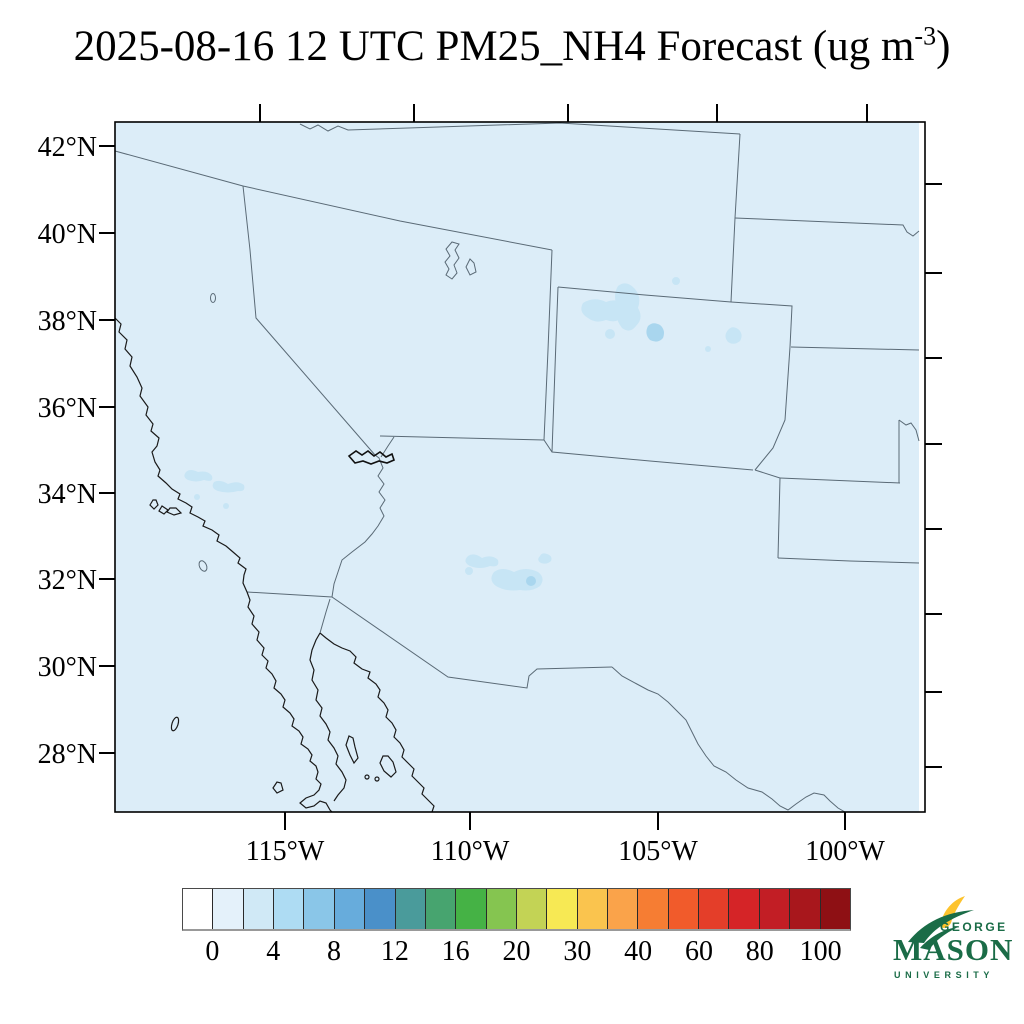 The height and width of the screenshot is (1024, 1024). What do you see at coordinates (925, 36) in the screenshot?
I see `plot-title-exponent: -3` at bounding box center [925, 36].